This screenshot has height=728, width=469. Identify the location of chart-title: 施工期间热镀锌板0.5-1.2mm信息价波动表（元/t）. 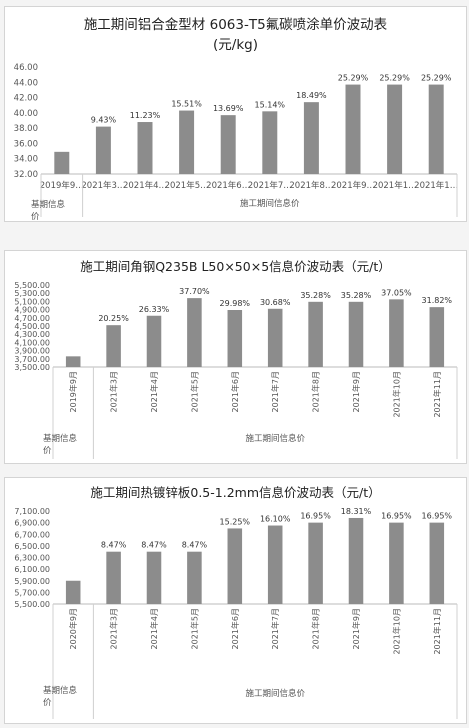
(235, 492).